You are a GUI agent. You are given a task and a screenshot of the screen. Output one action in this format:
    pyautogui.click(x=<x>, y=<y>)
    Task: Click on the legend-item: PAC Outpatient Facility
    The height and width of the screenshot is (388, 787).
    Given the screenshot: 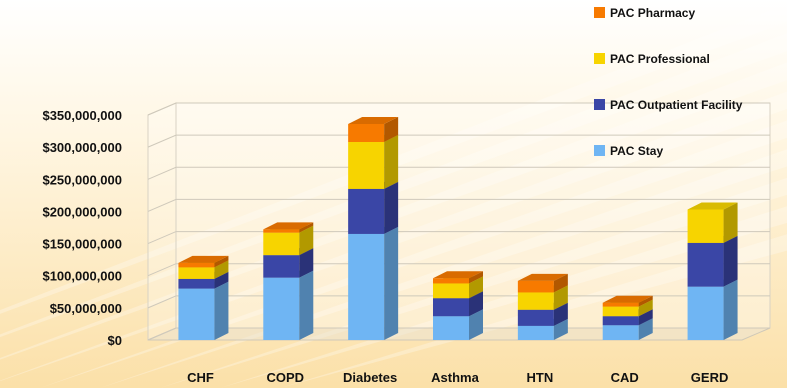 What is the action you would take?
    pyautogui.click(x=668, y=105)
    